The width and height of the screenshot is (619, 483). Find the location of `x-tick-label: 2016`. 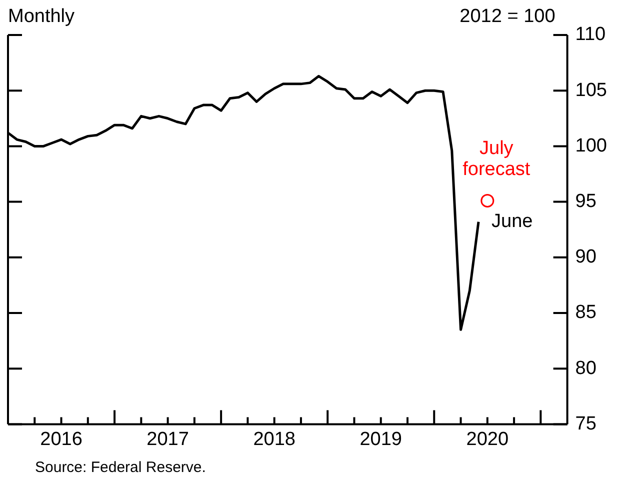

x-tick-label: 2016 is located at coordinates (61, 439).